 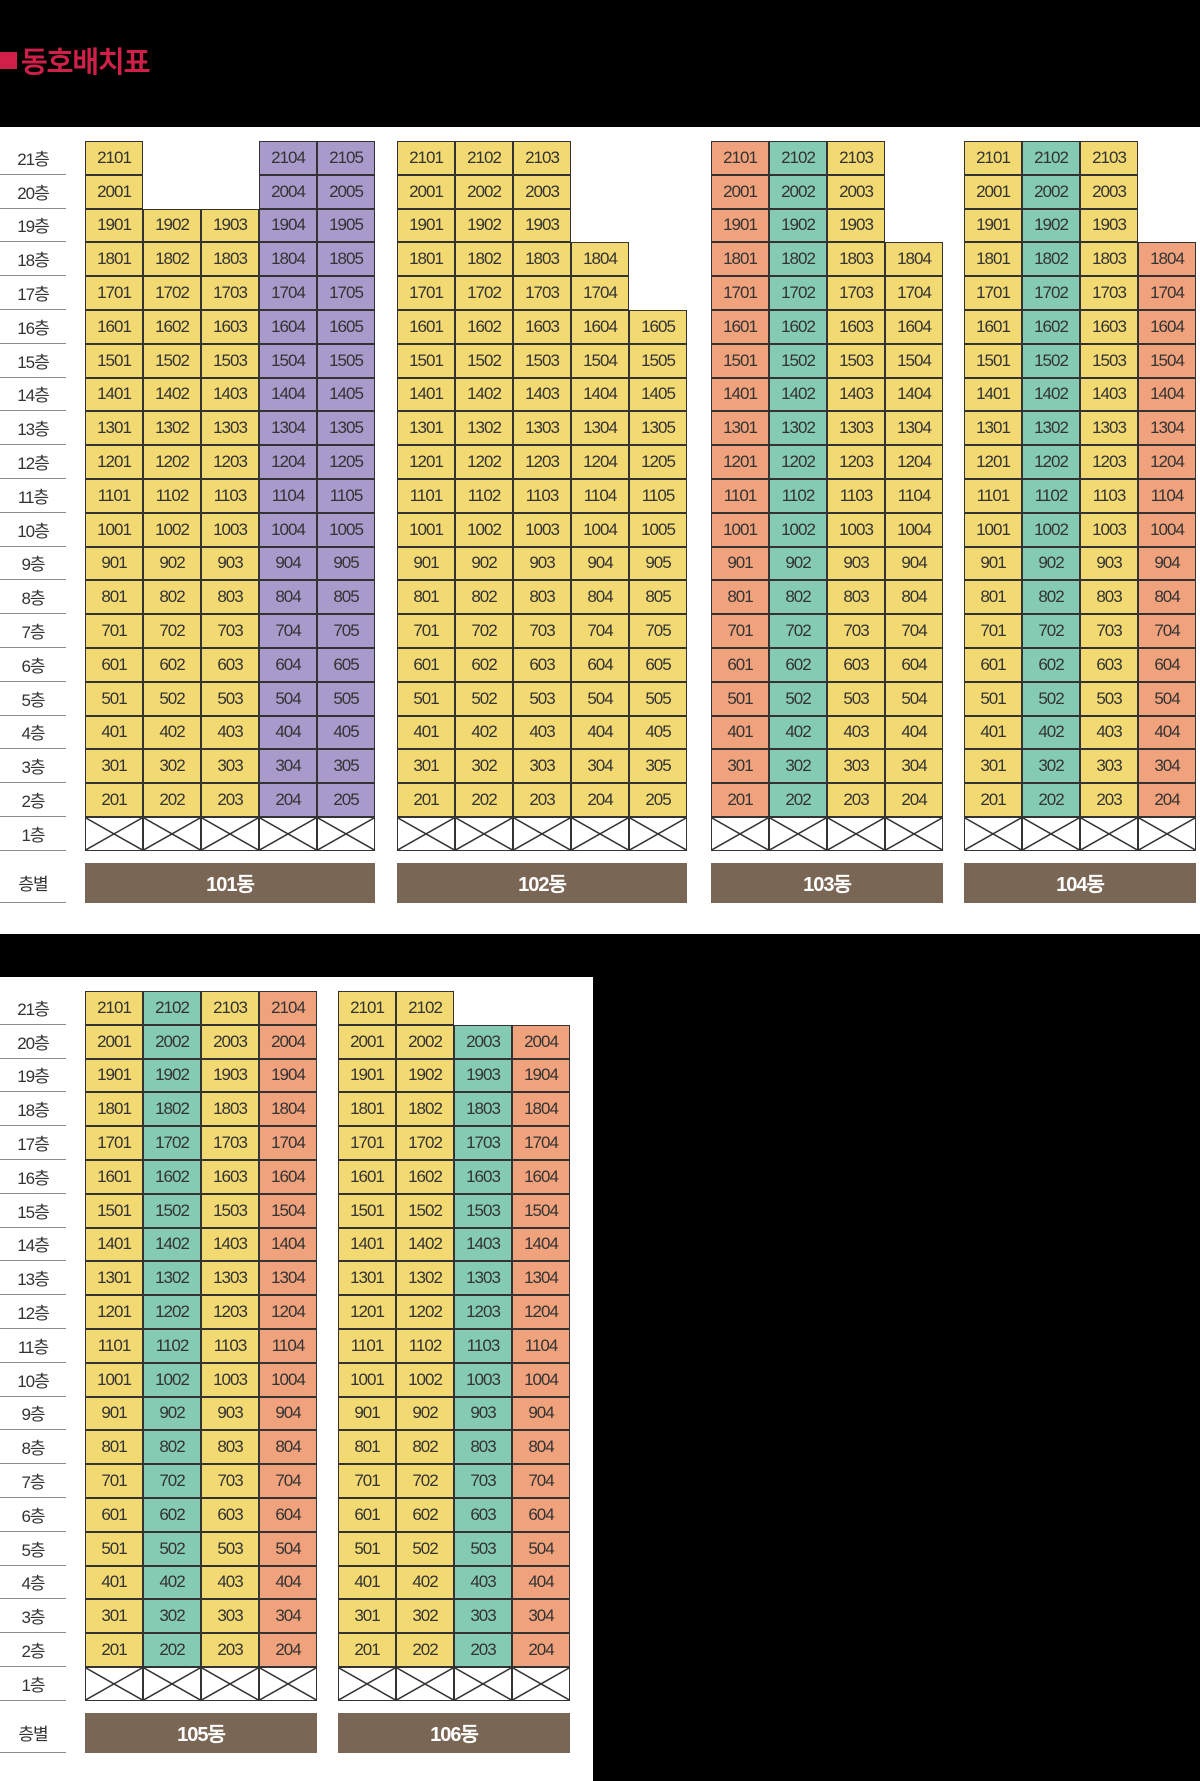 I want to click on unit-cell: 1801, so click(x=114, y=259).